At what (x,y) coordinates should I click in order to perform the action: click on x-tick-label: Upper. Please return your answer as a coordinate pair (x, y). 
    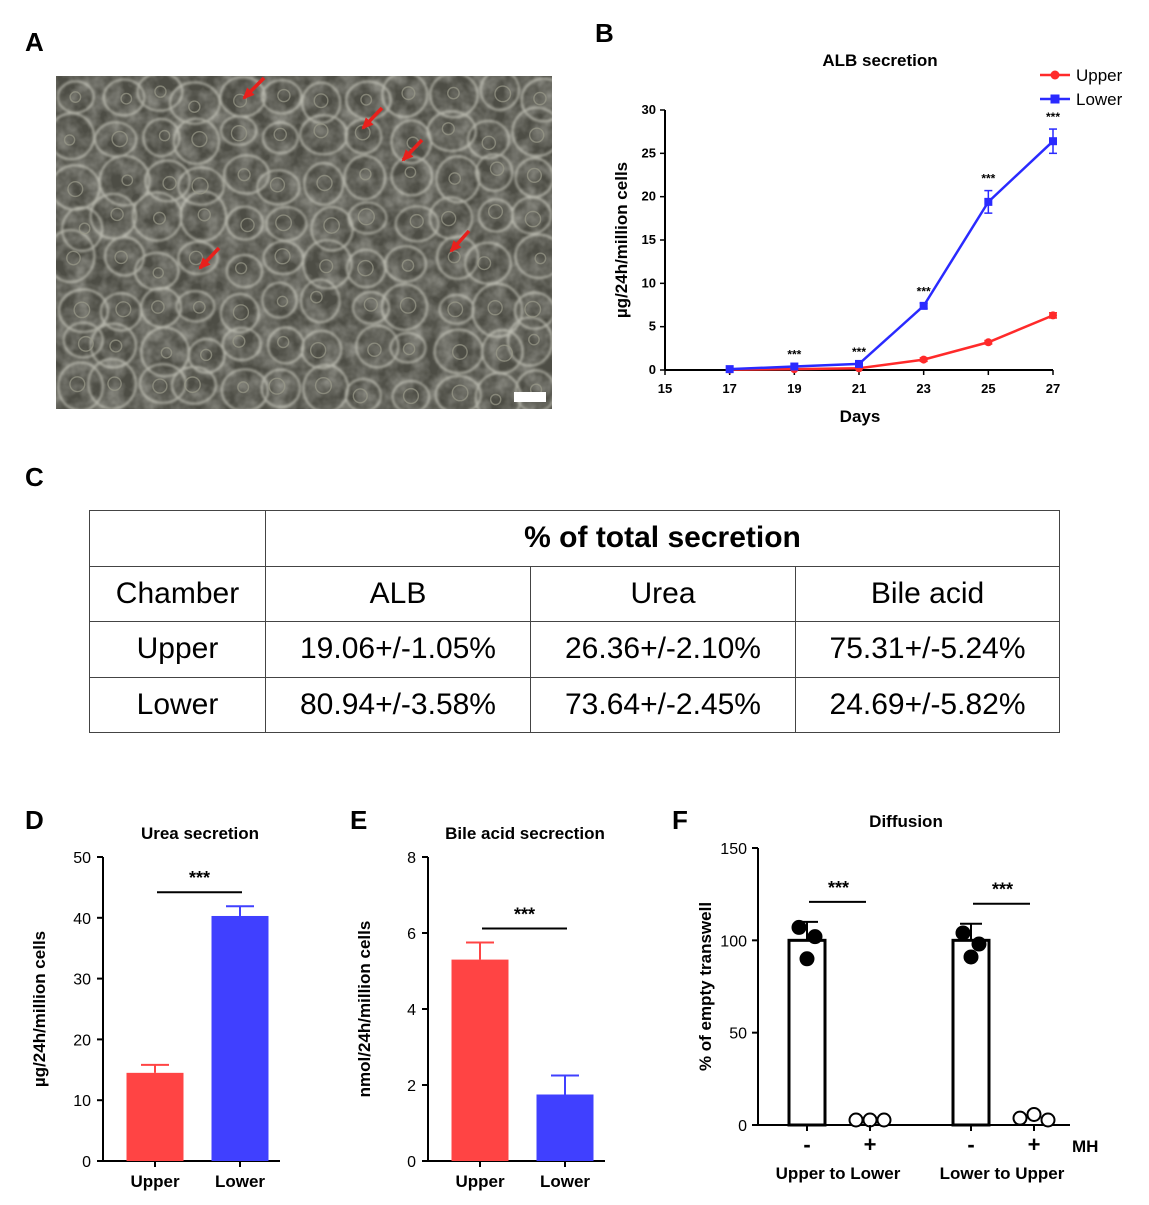
    Looking at the image, I should click on (155, 1181).